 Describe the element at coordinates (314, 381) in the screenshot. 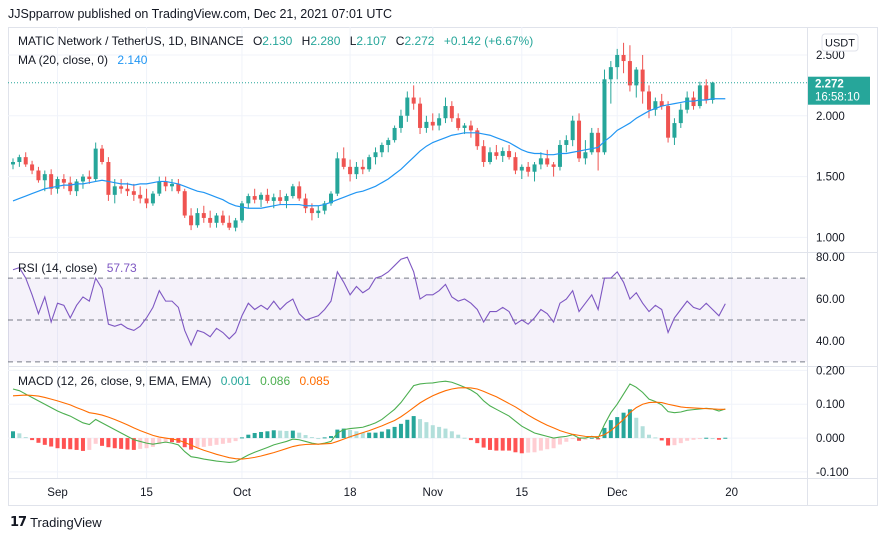

I see `signal-value: 0.085` at that location.